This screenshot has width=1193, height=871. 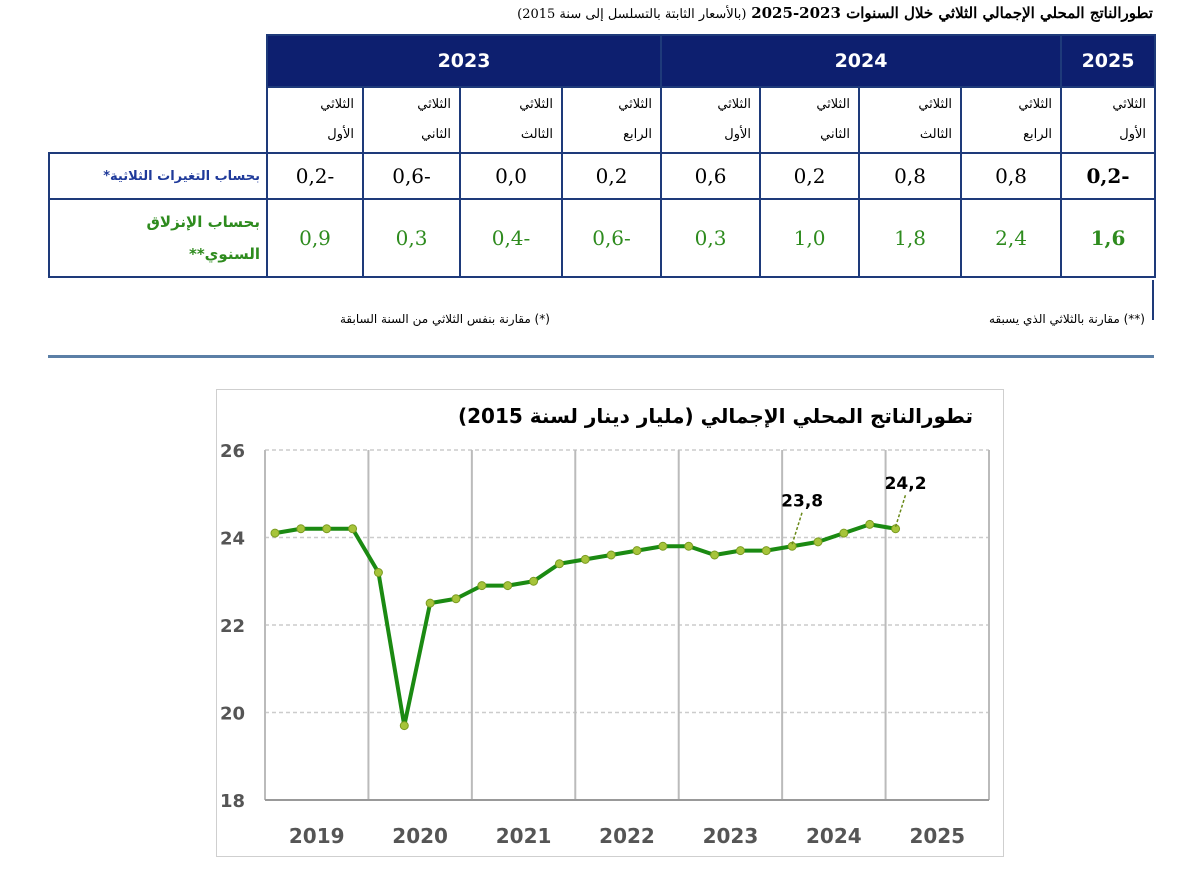 I want to click on x-tick-label: 2022, so click(x=627, y=836).